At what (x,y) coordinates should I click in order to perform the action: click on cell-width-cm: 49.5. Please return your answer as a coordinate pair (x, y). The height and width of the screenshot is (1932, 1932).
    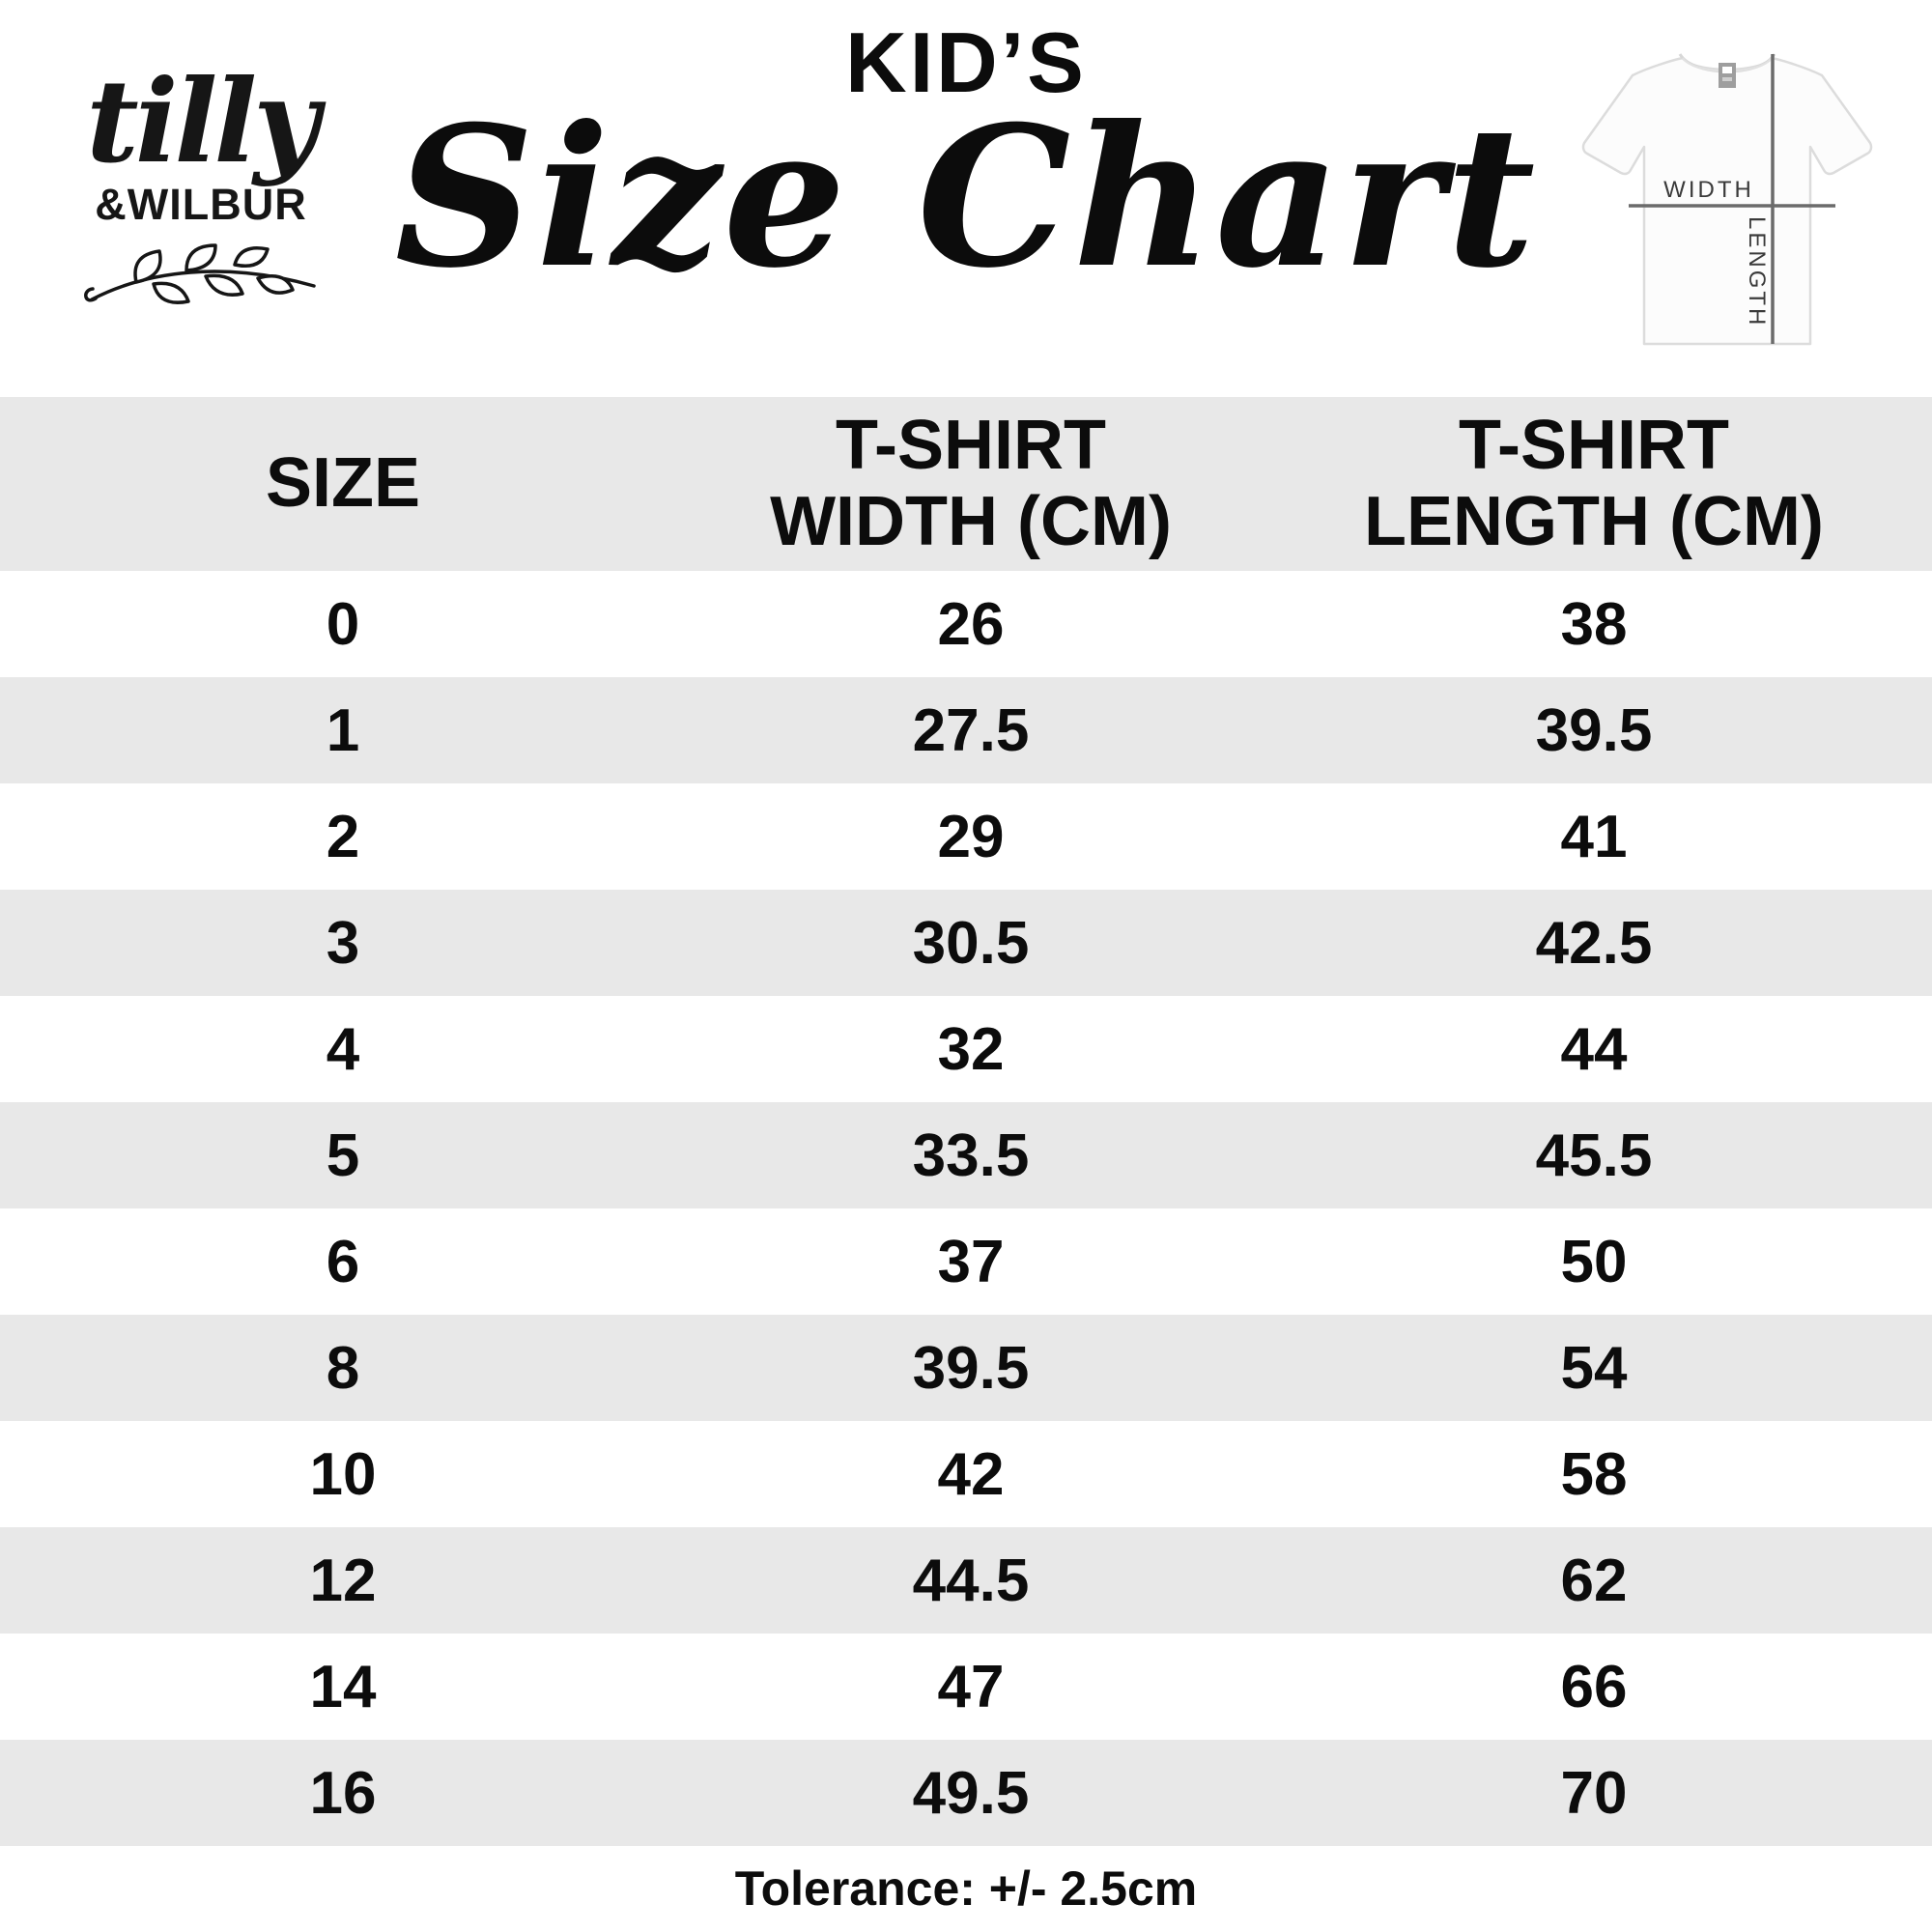
    Looking at the image, I should click on (971, 1793).